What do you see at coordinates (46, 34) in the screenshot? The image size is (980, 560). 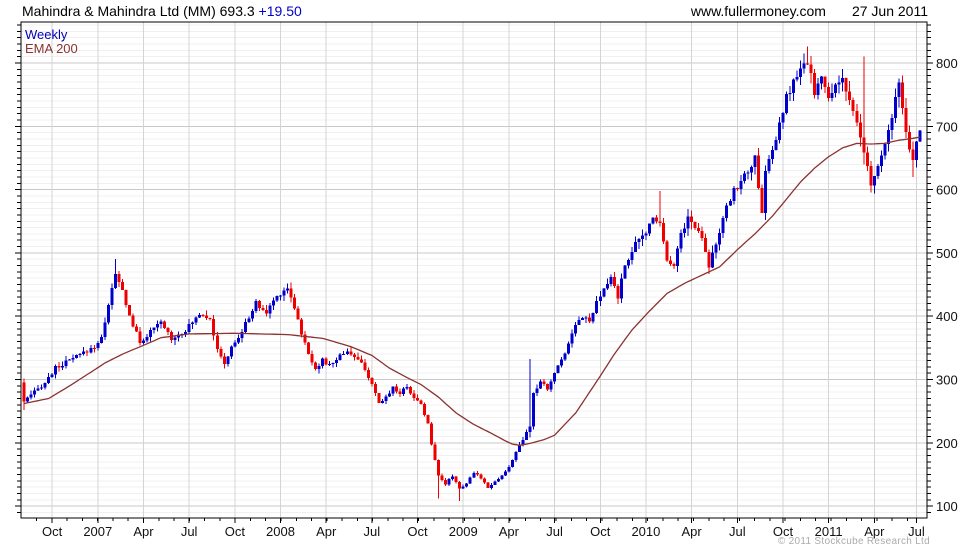 I see `legend-timeframe: Weekly` at bounding box center [46, 34].